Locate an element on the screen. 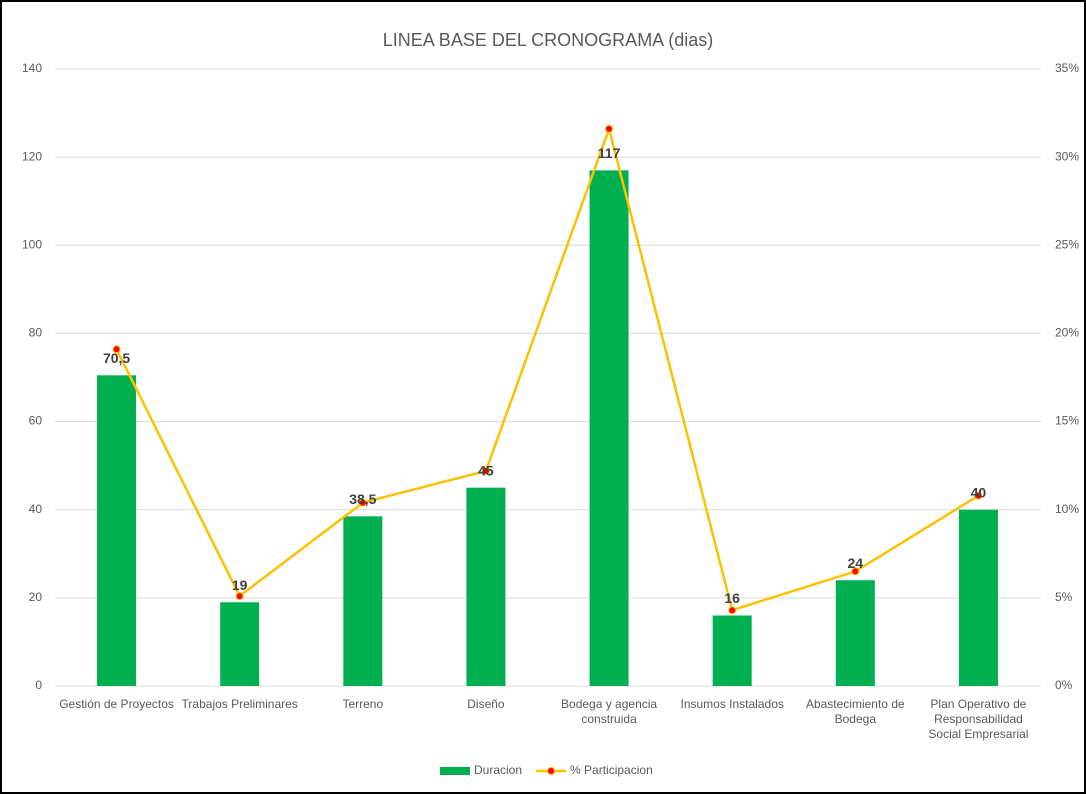 This screenshot has width=1086, height=794. legend-swatch is located at coordinates (455, 771).